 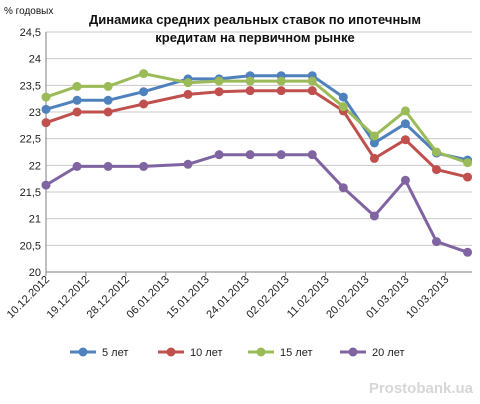 What do you see at coordinates (237, 353) in the screenshot?
I see `legend: 5 лет 10 лет 15 лет 20 лет` at bounding box center [237, 353].